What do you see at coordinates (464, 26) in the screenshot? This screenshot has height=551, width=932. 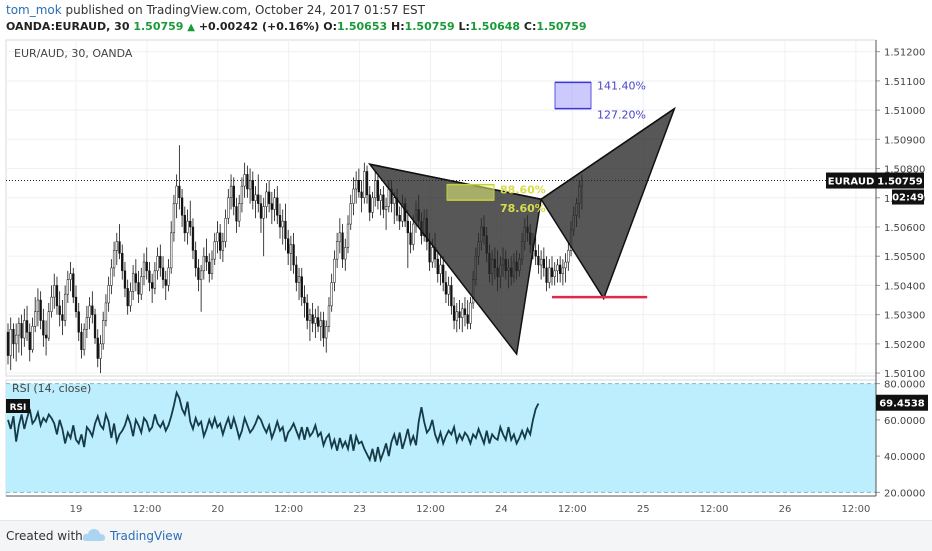 I see `low-label: L:` at bounding box center [464, 26].